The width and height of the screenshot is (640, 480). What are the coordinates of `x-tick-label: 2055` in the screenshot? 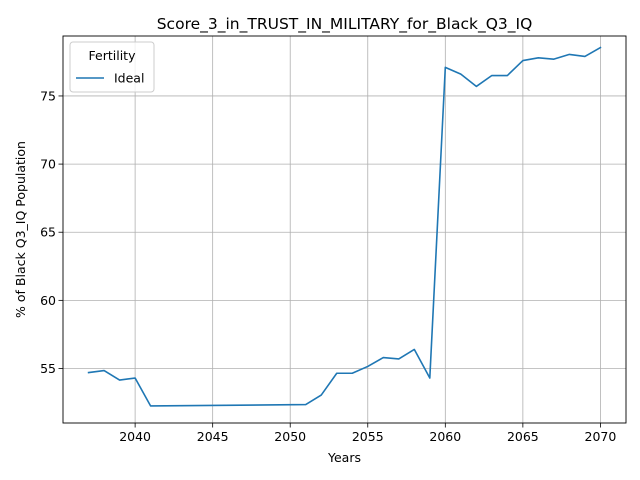 It's located at (368, 436).